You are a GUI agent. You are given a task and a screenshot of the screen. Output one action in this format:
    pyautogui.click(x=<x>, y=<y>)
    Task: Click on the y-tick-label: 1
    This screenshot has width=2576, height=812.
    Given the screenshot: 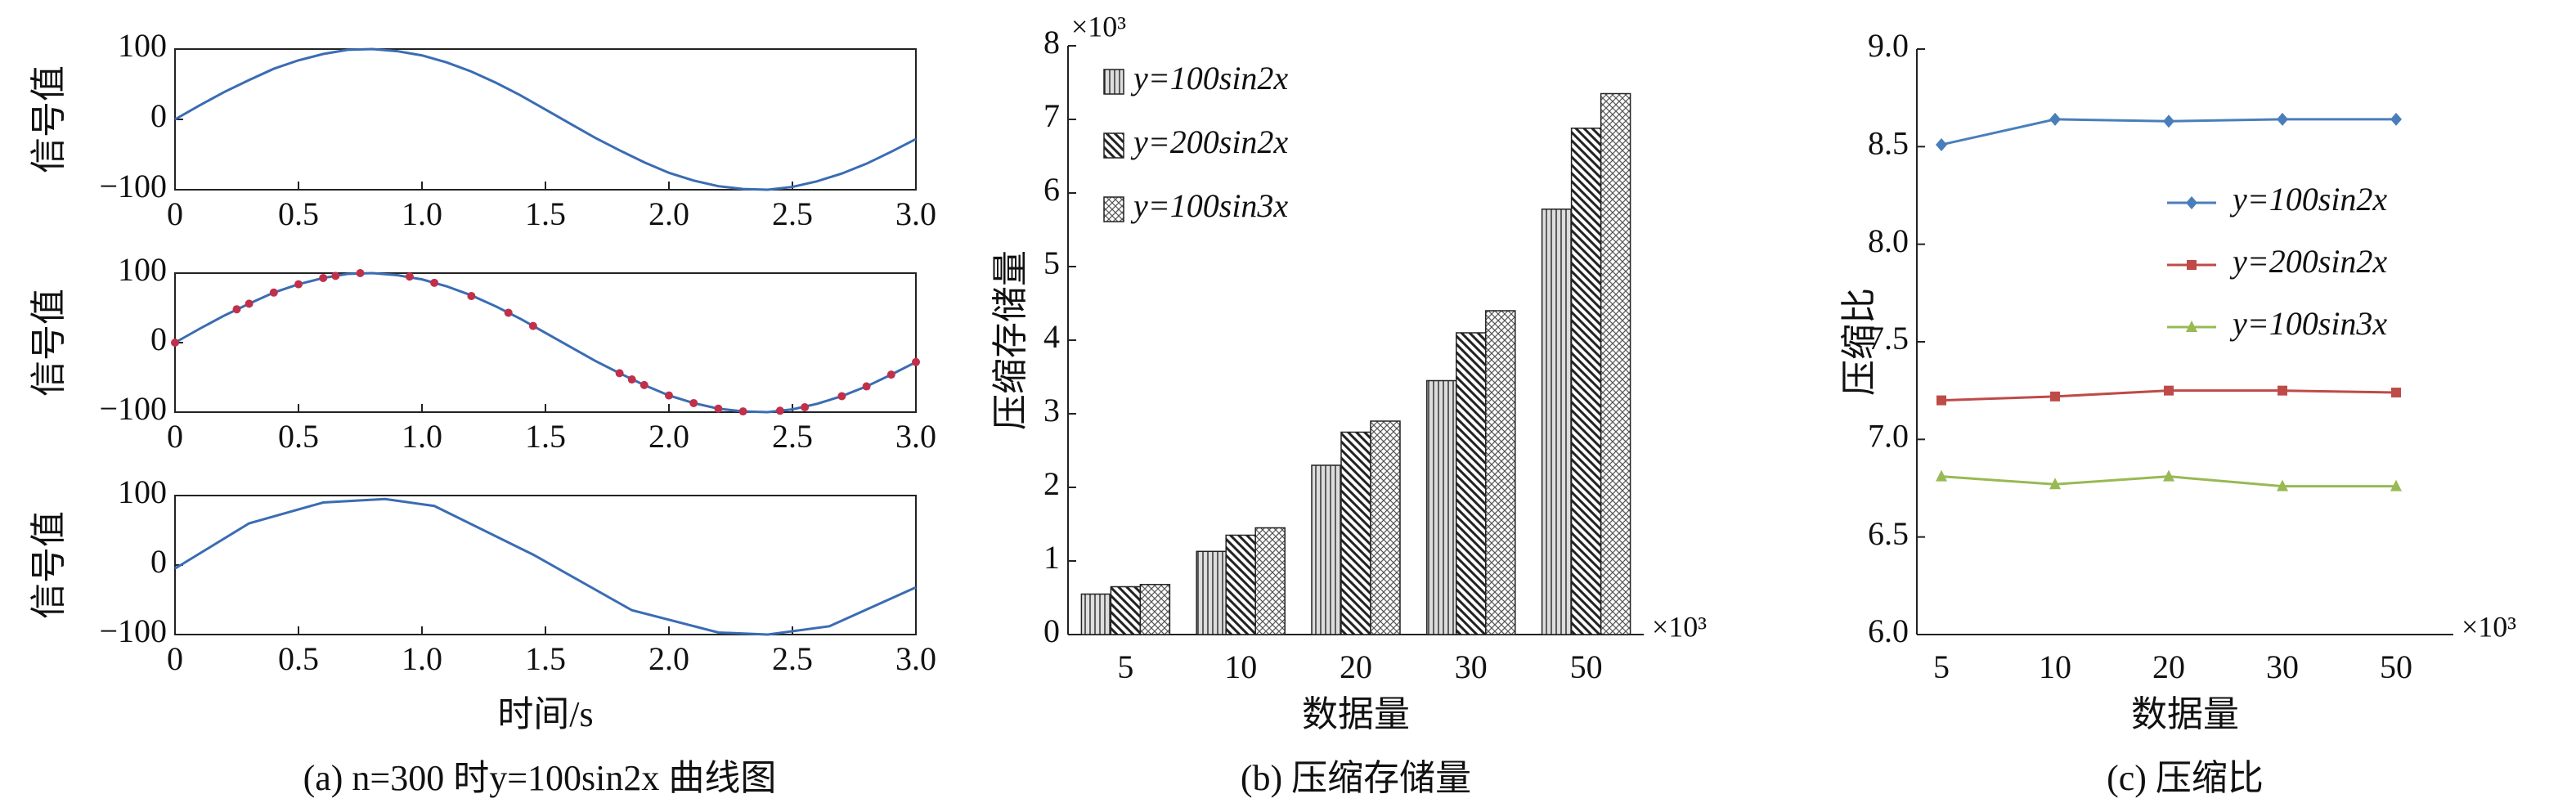 What is the action you would take?
    pyautogui.click(x=1051, y=558)
    